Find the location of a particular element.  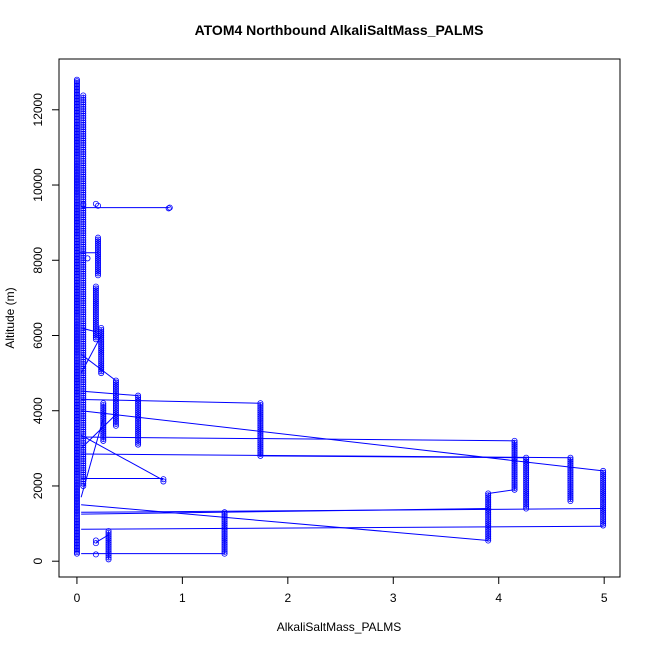

y-tick-label: 10000 is located at coordinates (38, 185).